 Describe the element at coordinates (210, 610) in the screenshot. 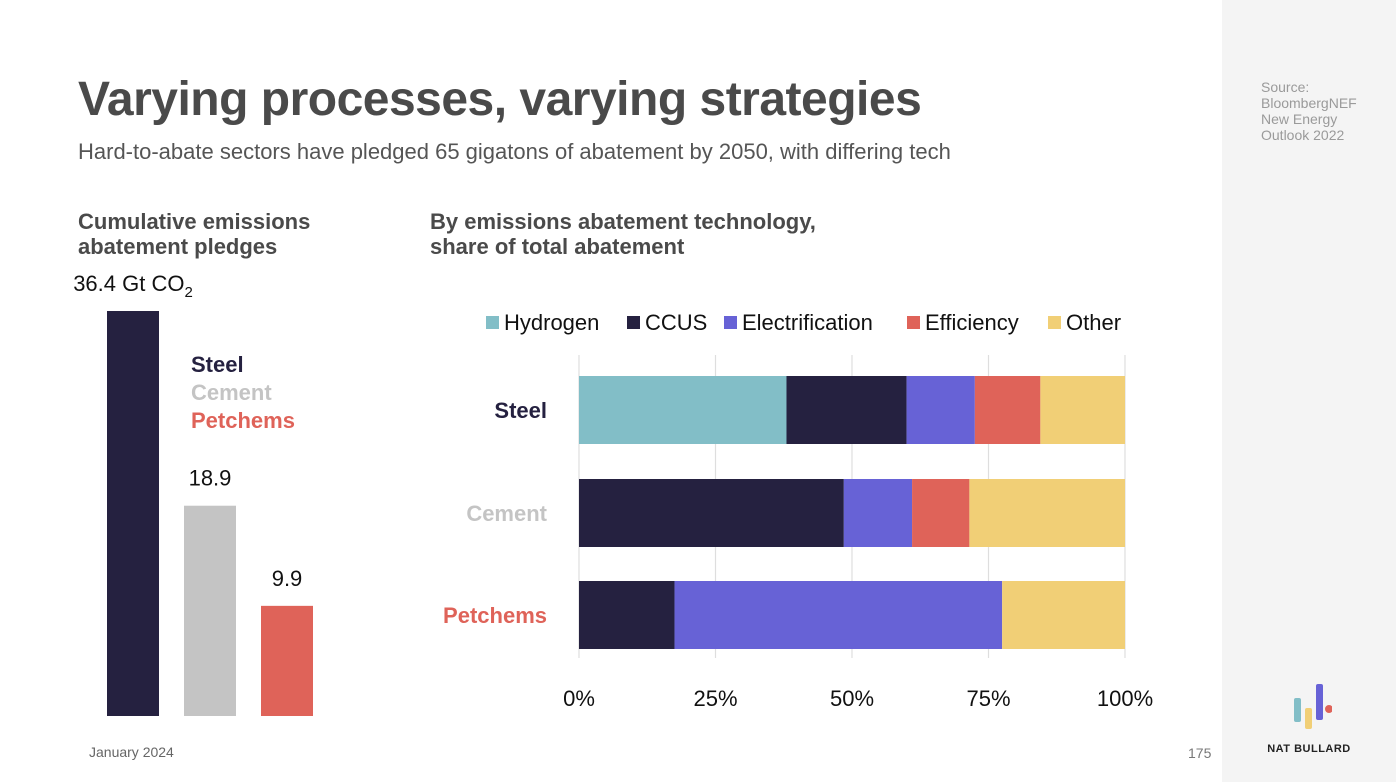

I see `bar-cement` at that location.